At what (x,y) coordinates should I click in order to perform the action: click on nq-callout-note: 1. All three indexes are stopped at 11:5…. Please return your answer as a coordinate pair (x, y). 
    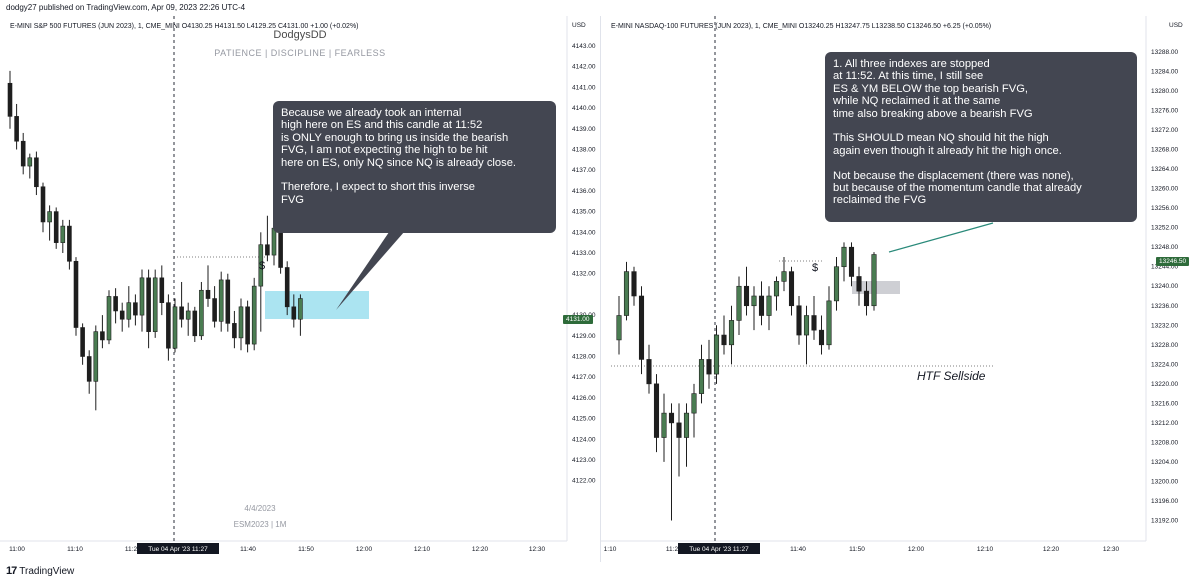
    Looking at the image, I should click on (981, 137).